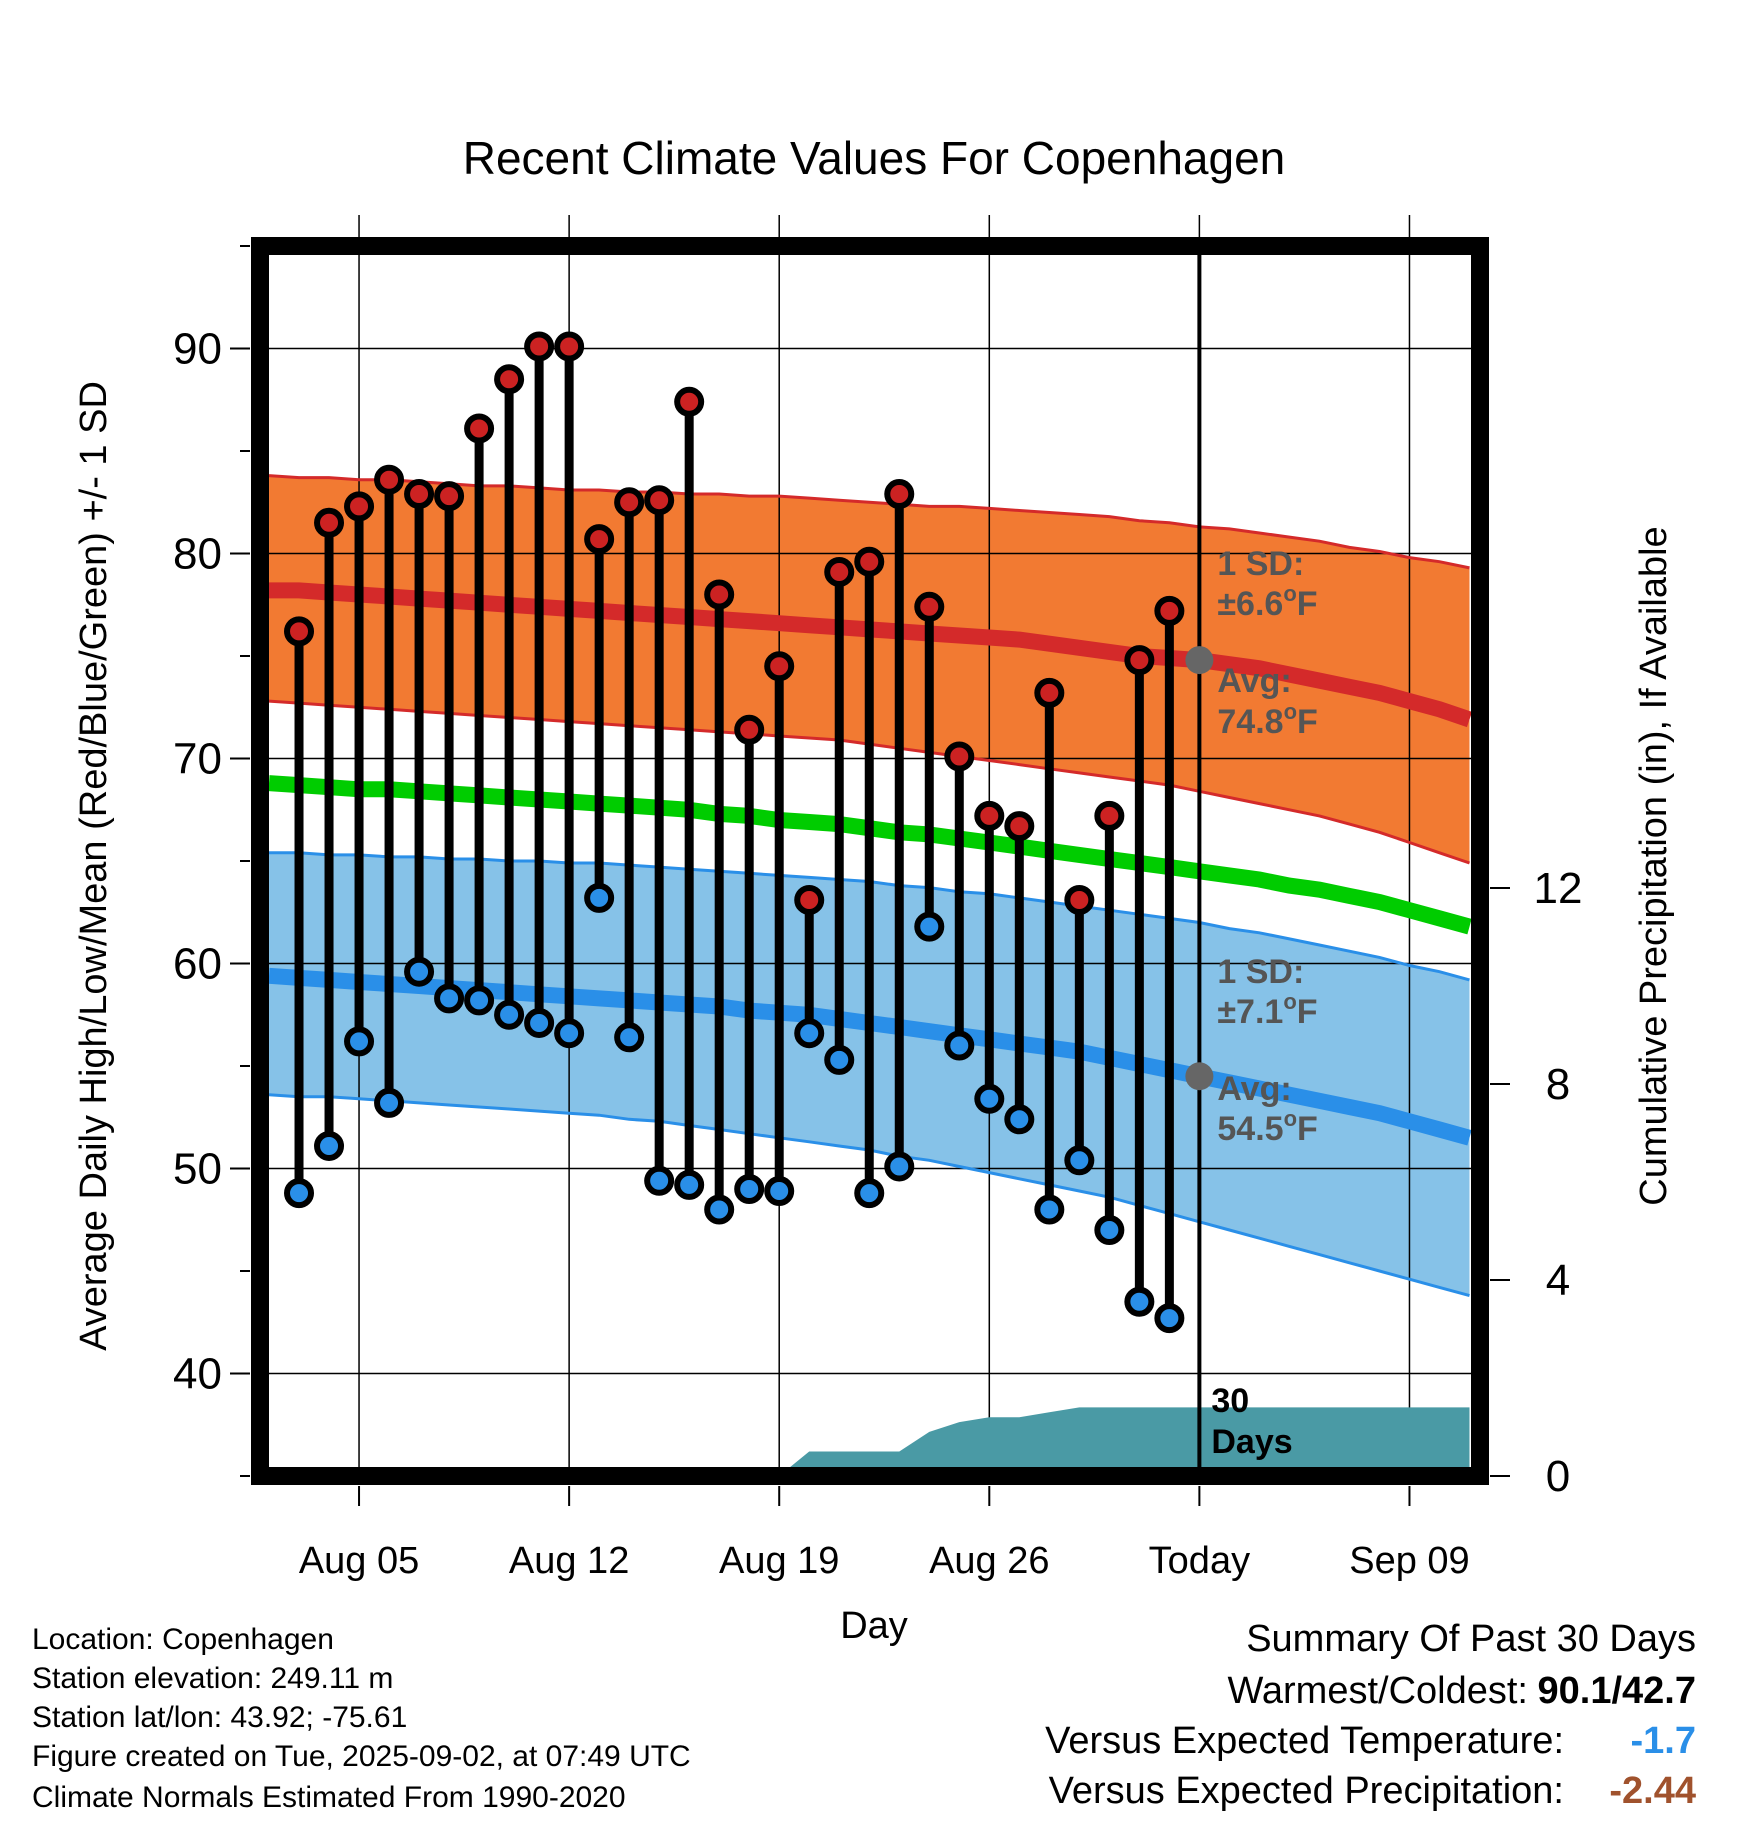  Describe the element at coordinates (1558, 888) in the screenshot. I see `y2-tick-label: 12` at that location.